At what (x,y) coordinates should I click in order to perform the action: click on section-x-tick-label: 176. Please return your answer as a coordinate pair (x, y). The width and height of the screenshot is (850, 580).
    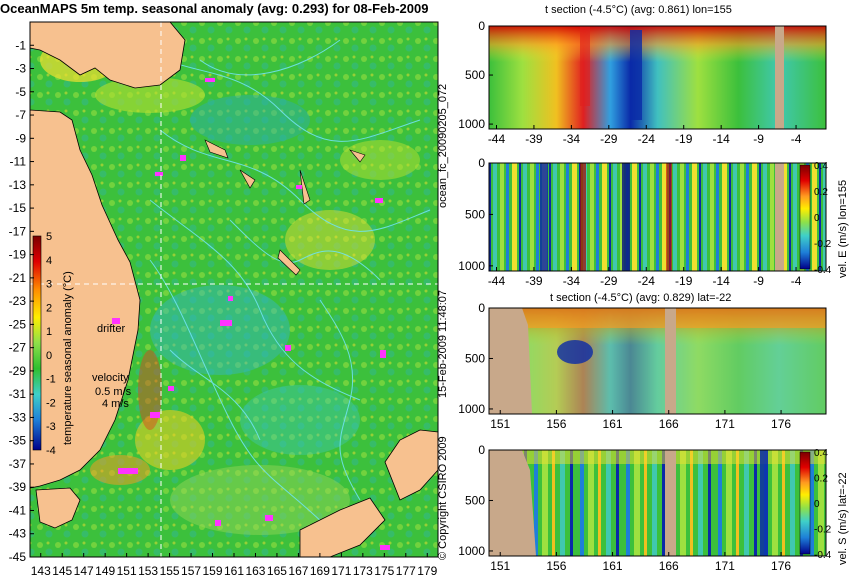
    Looking at the image, I should click on (781, 566).